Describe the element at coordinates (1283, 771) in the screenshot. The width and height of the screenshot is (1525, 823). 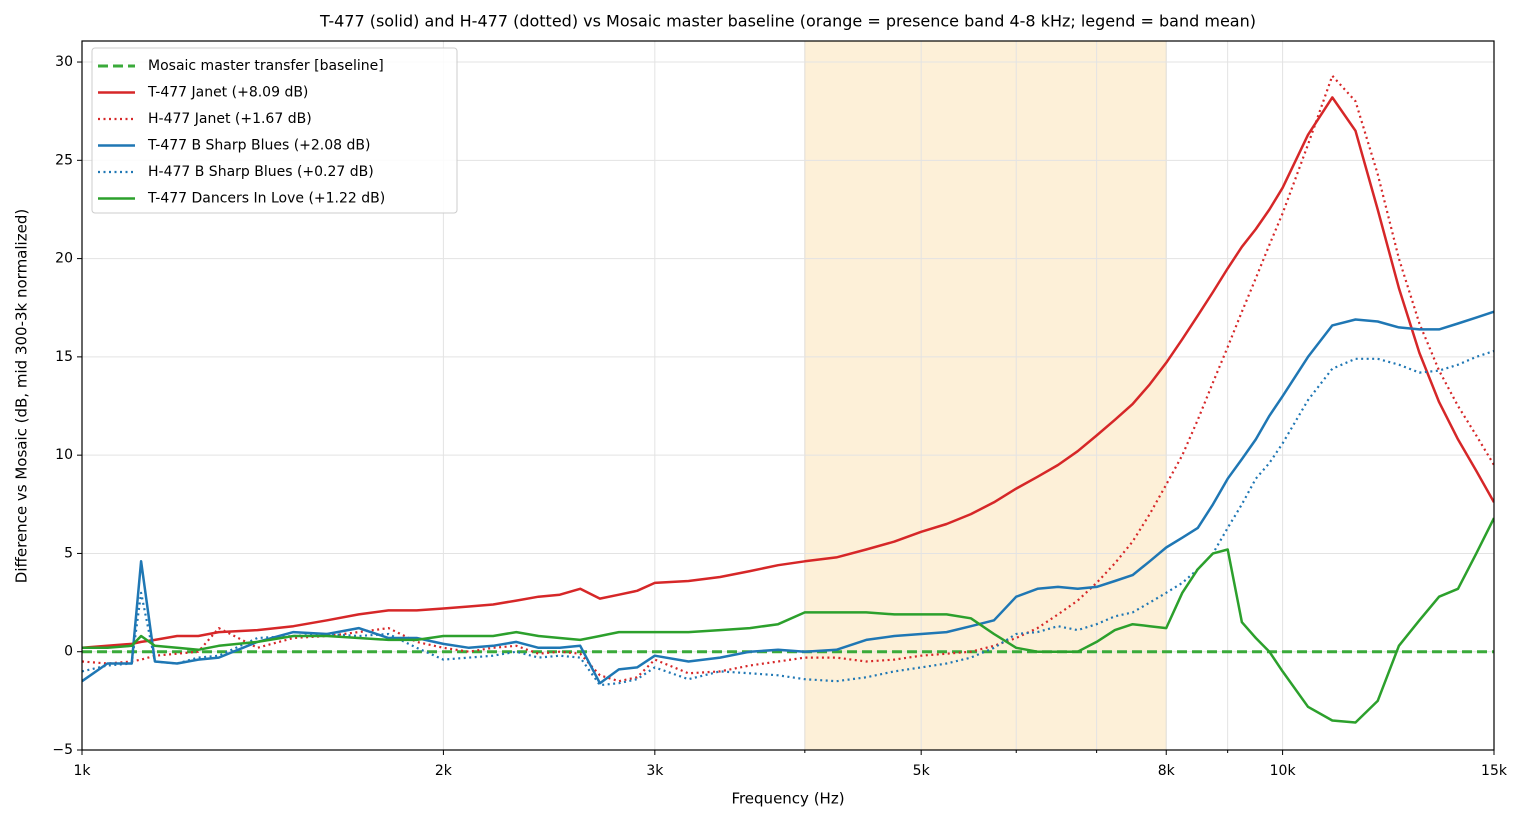
I see `x-tick-label: 10k` at that location.